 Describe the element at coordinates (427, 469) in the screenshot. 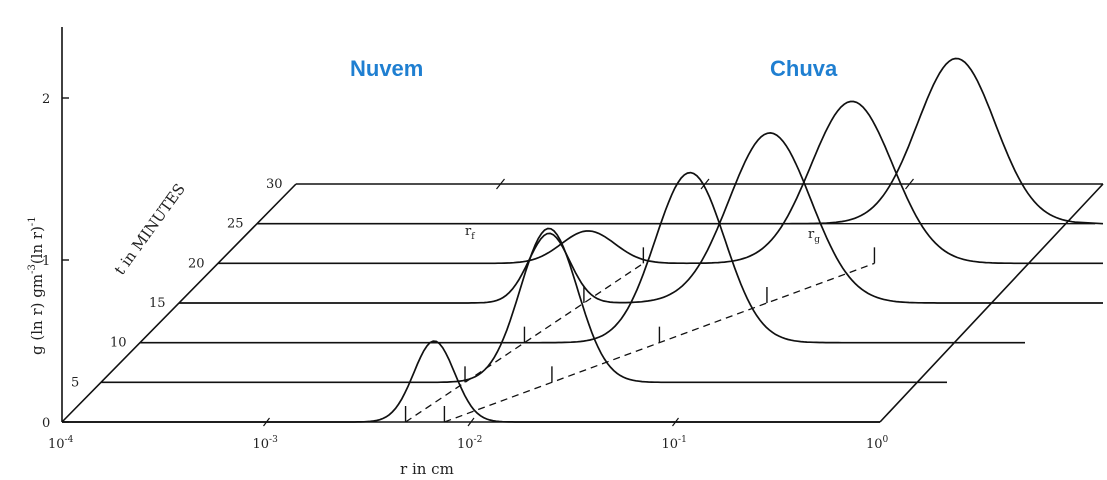

I see `x-axis-title: r in cm` at that location.